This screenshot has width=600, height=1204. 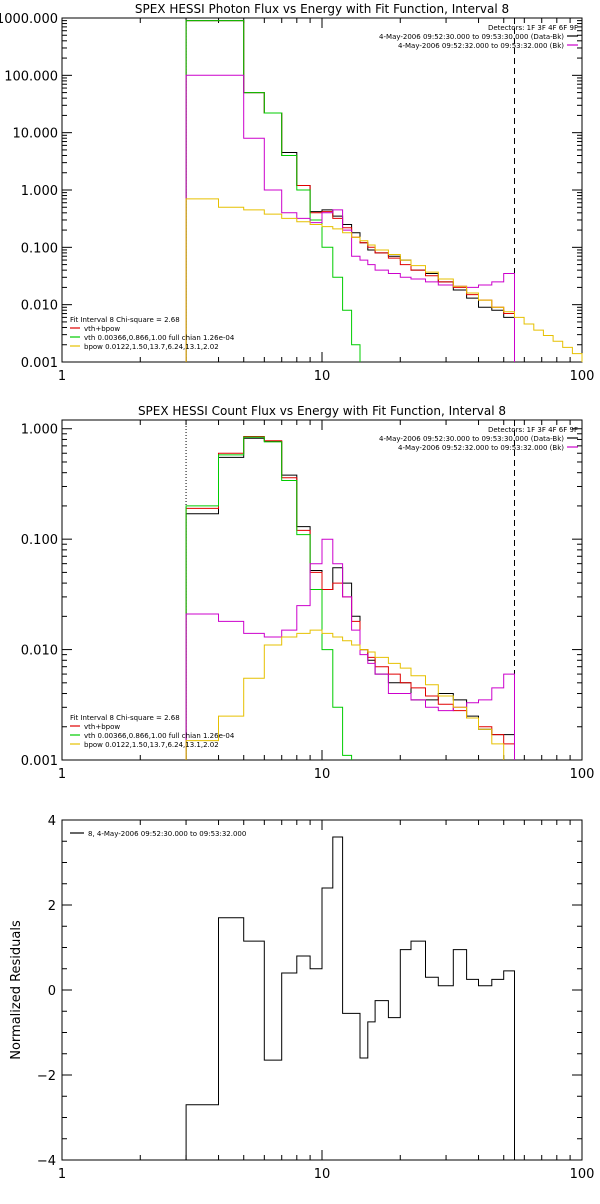 I want to click on y-tick-label: 100.000, so click(x=31, y=76).